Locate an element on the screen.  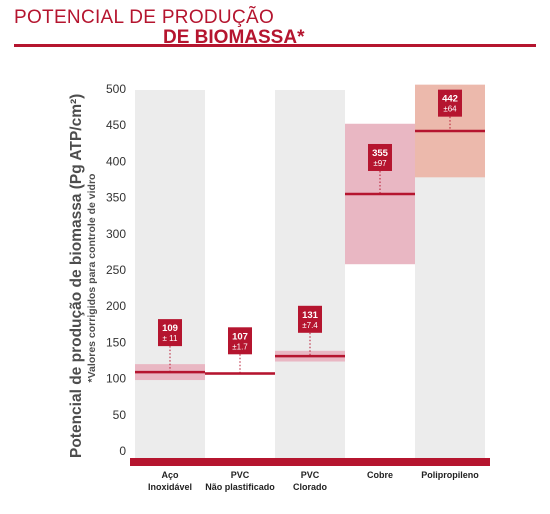
y-tick-label: 500 is located at coordinates (116, 89).